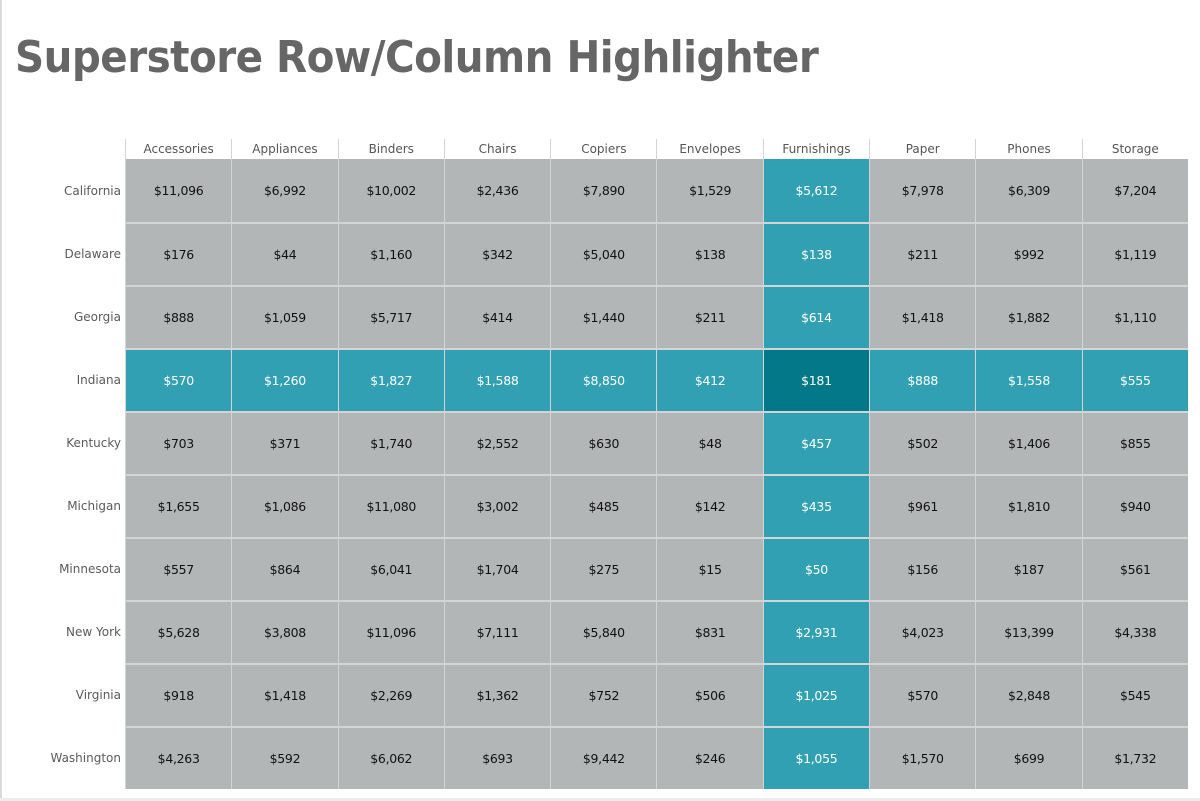  What do you see at coordinates (178, 506) in the screenshot?
I see `table-cell: $1,655` at bounding box center [178, 506].